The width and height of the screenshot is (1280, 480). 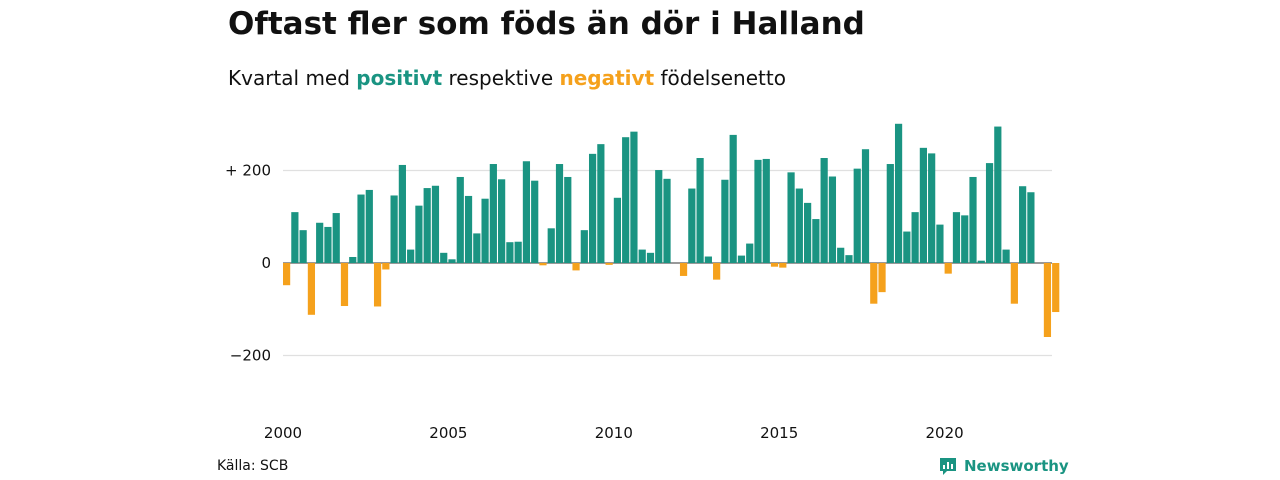 I want to click on subtitle-middle: respektive, so click(x=501, y=78).